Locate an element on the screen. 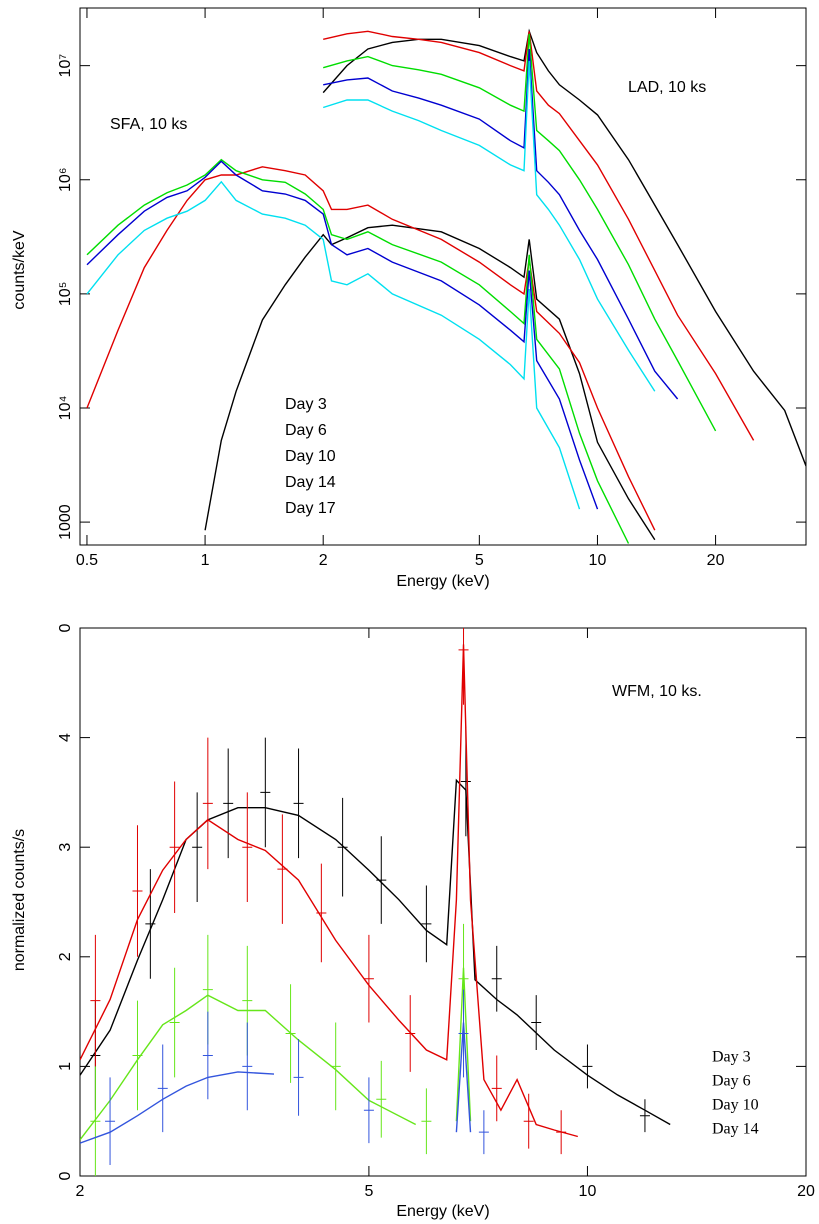  y-tick-label: 10⁶ is located at coordinates (65, 180).